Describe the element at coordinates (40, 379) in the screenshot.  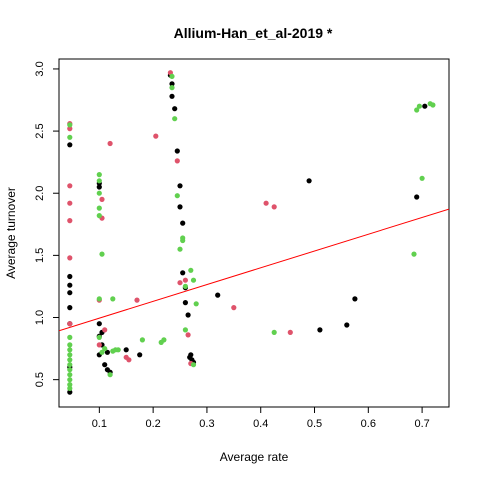
I see `y-tick-label: 0.5` at that location.